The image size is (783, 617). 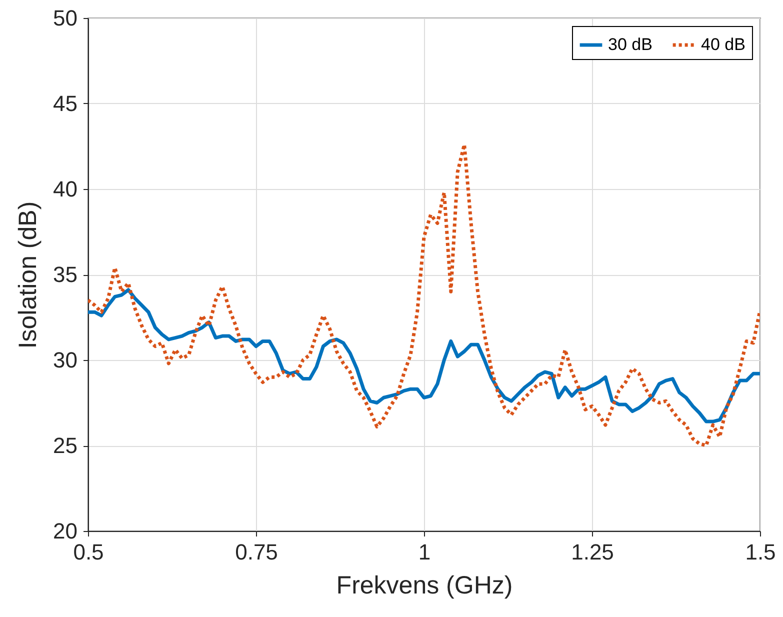 What do you see at coordinates (256, 552) in the screenshot?
I see `x-tick-label: 0.75` at bounding box center [256, 552].